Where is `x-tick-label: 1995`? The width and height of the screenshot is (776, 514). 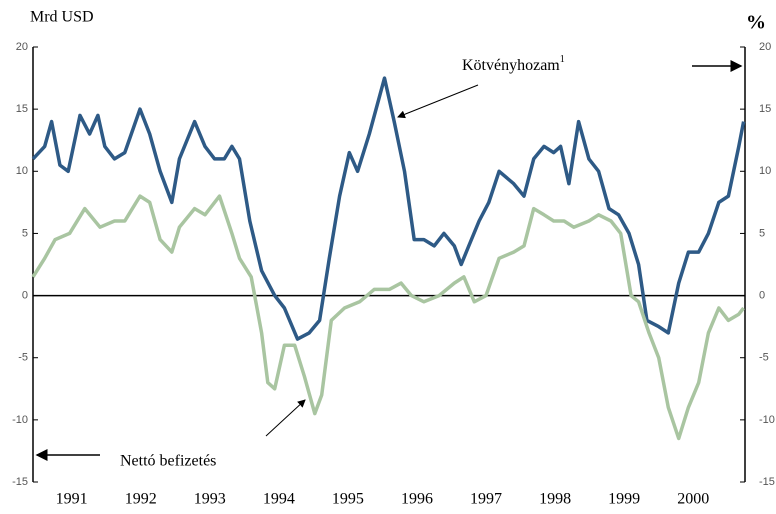 x-tick-label: 1995 is located at coordinates (348, 499).